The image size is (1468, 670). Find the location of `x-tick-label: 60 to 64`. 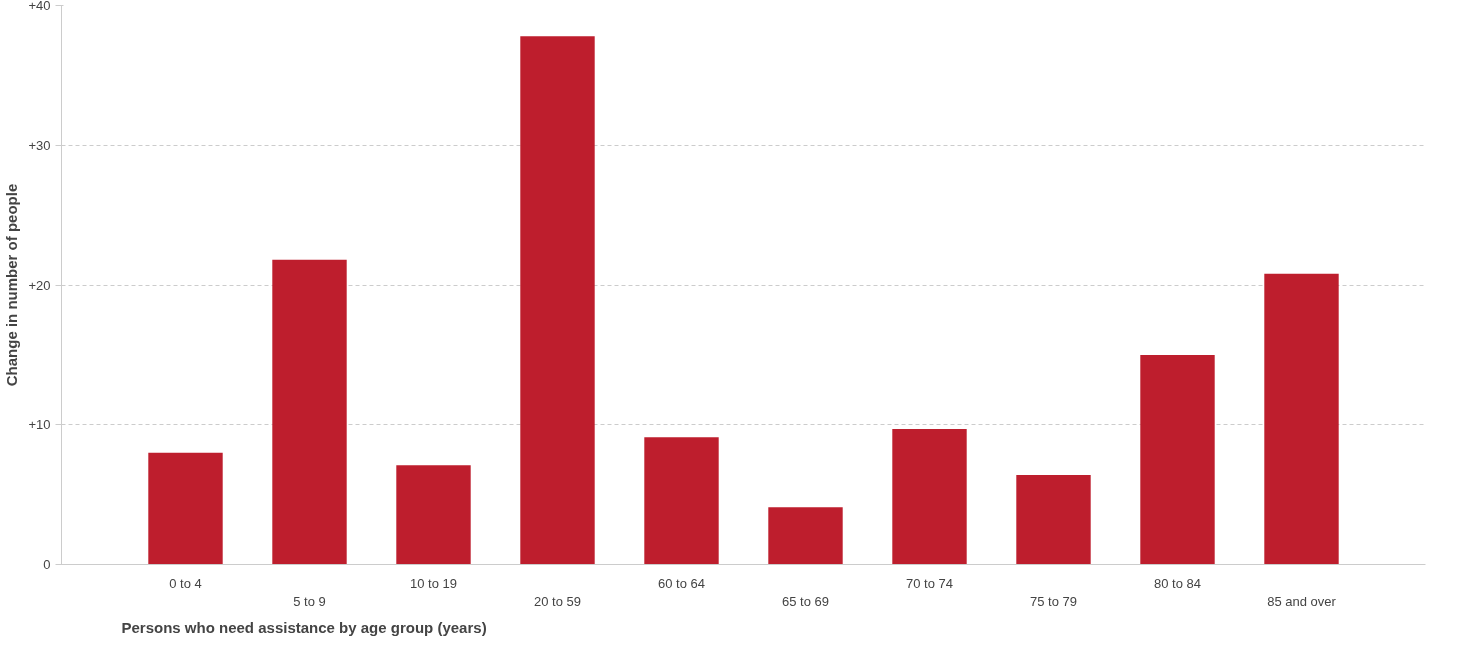

x-tick-label: 60 to 64 is located at coordinates (682, 583).